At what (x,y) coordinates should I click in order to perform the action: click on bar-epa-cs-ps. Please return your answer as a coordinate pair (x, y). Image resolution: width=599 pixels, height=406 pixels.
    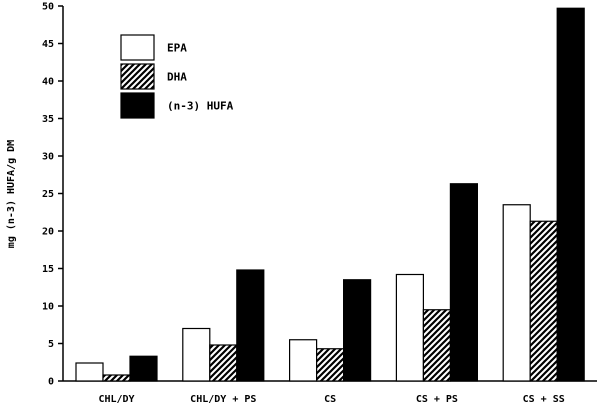
    Looking at the image, I should click on (409, 327).